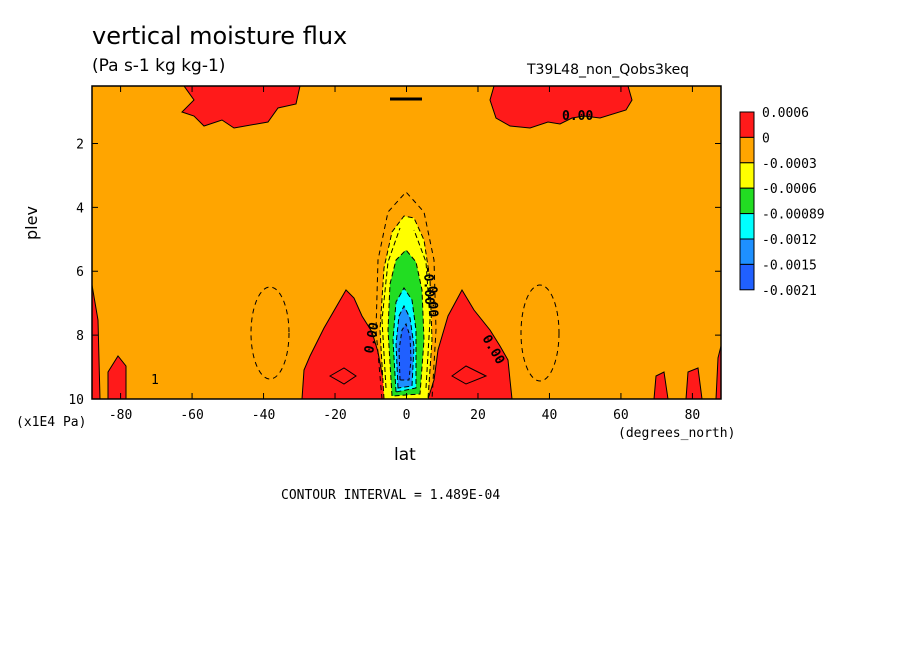  I want to click on colorbar-label: 0, so click(766, 138).